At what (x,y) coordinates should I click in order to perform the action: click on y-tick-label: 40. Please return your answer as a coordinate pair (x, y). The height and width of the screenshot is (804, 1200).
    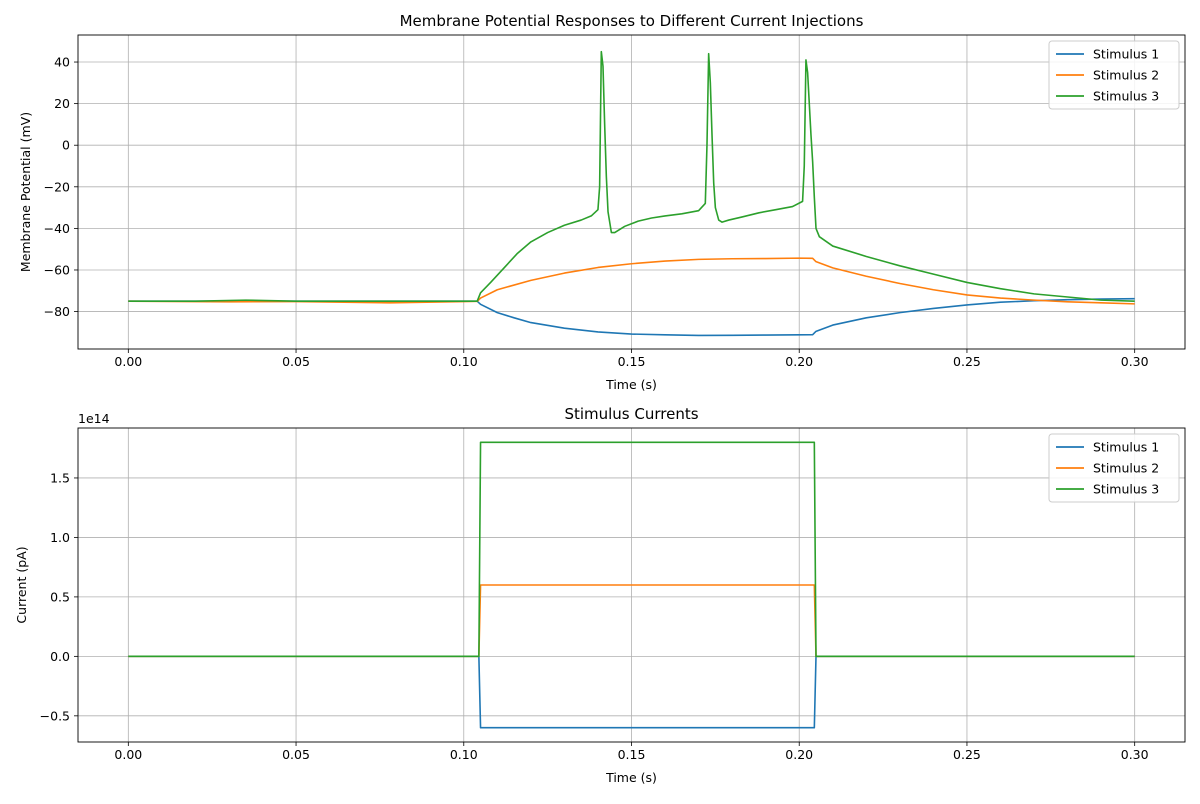
    Looking at the image, I should click on (62, 62).